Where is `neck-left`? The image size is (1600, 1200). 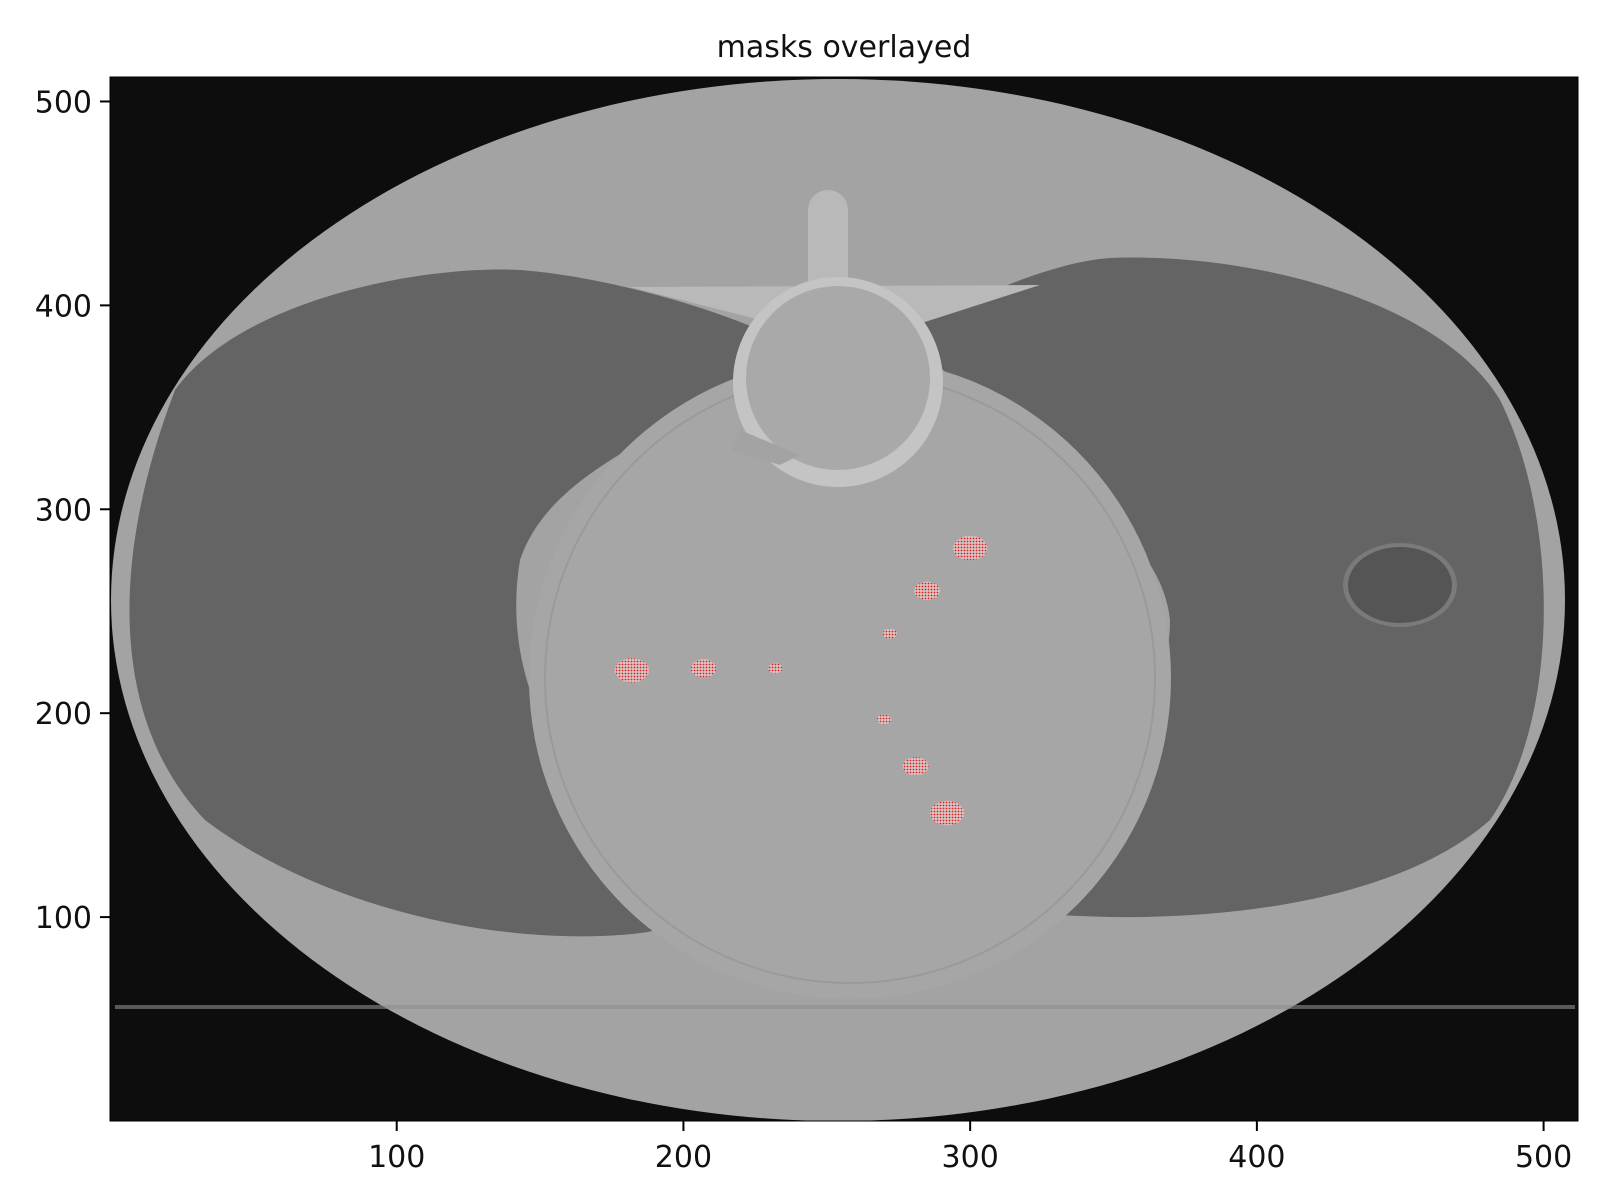 neck-left is located at coordinates (765, 447).